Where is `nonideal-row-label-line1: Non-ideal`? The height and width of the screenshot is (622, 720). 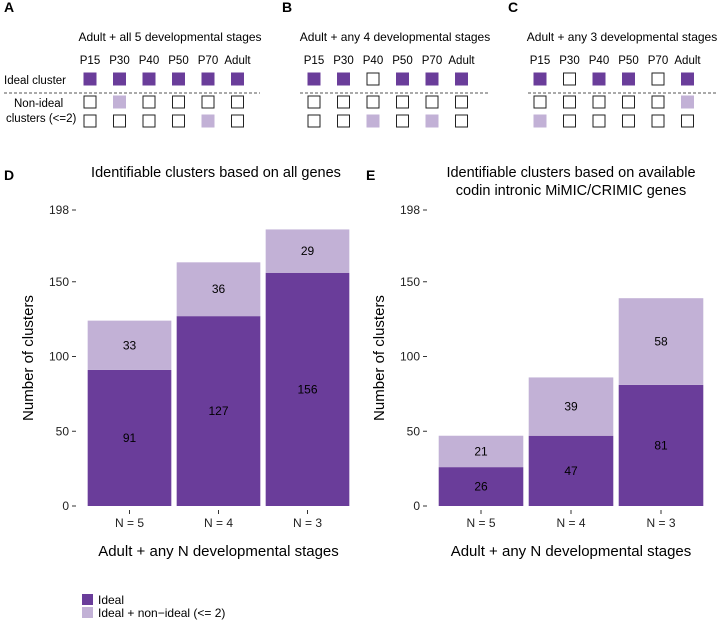
nonideal-row-label-line1: Non-ideal is located at coordinates (38, 104).